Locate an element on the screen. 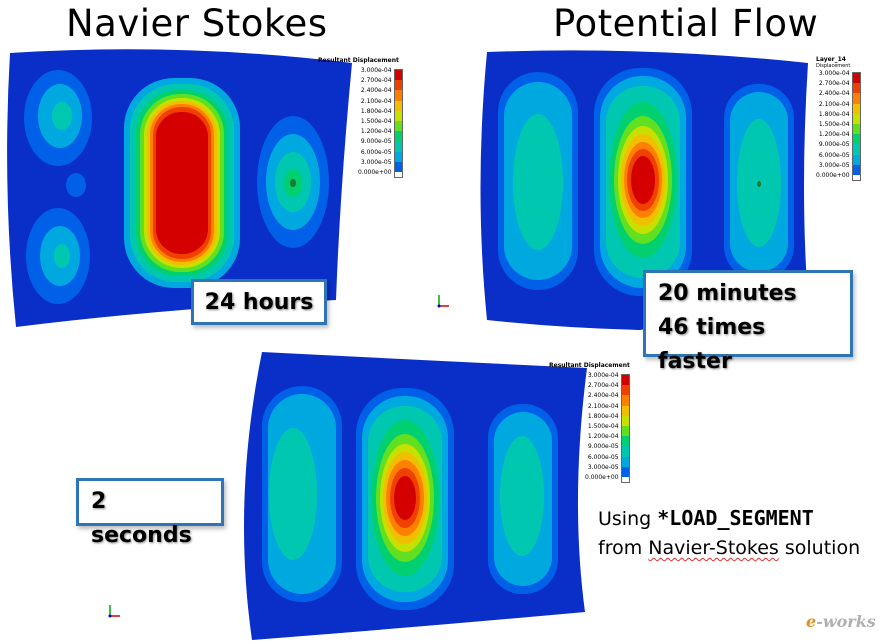  time-box-line: 2 seconds is located at coordinates (141, 518).